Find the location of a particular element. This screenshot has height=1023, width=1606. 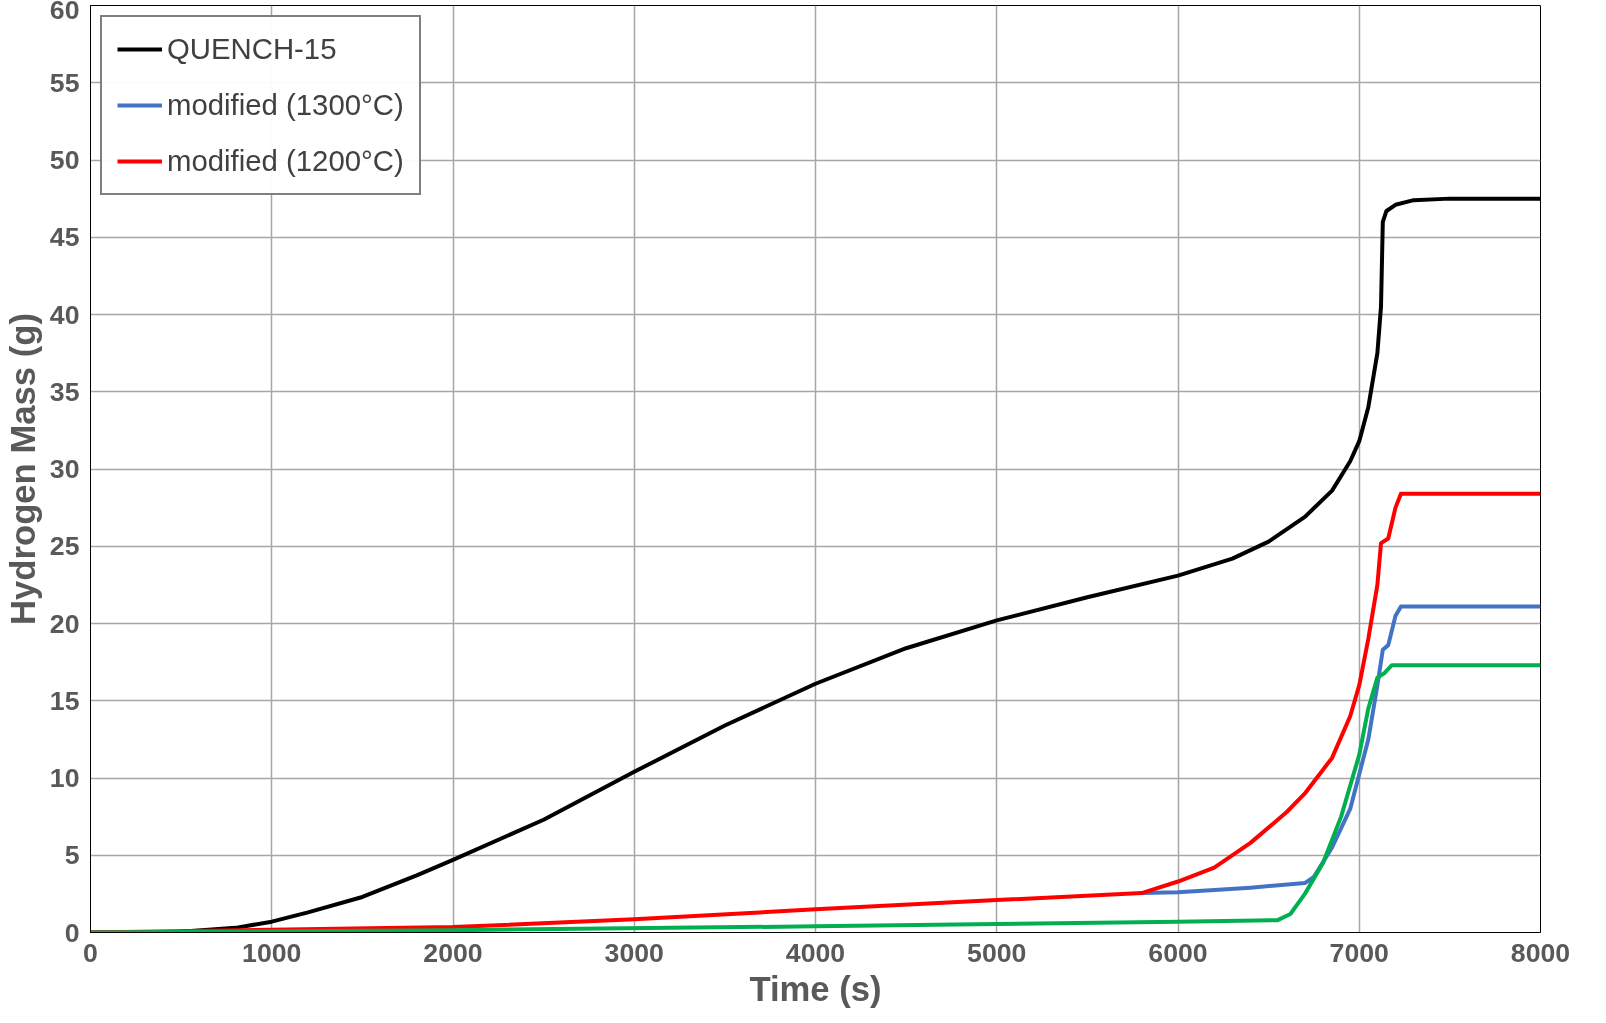

x-tick-label: 3000 is located at coordinates (634, 952).